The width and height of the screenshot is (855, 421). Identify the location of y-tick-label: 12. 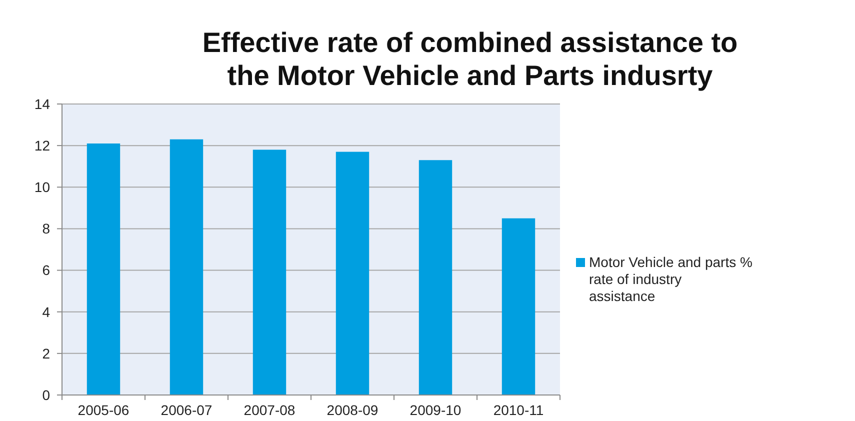
(42, 145).